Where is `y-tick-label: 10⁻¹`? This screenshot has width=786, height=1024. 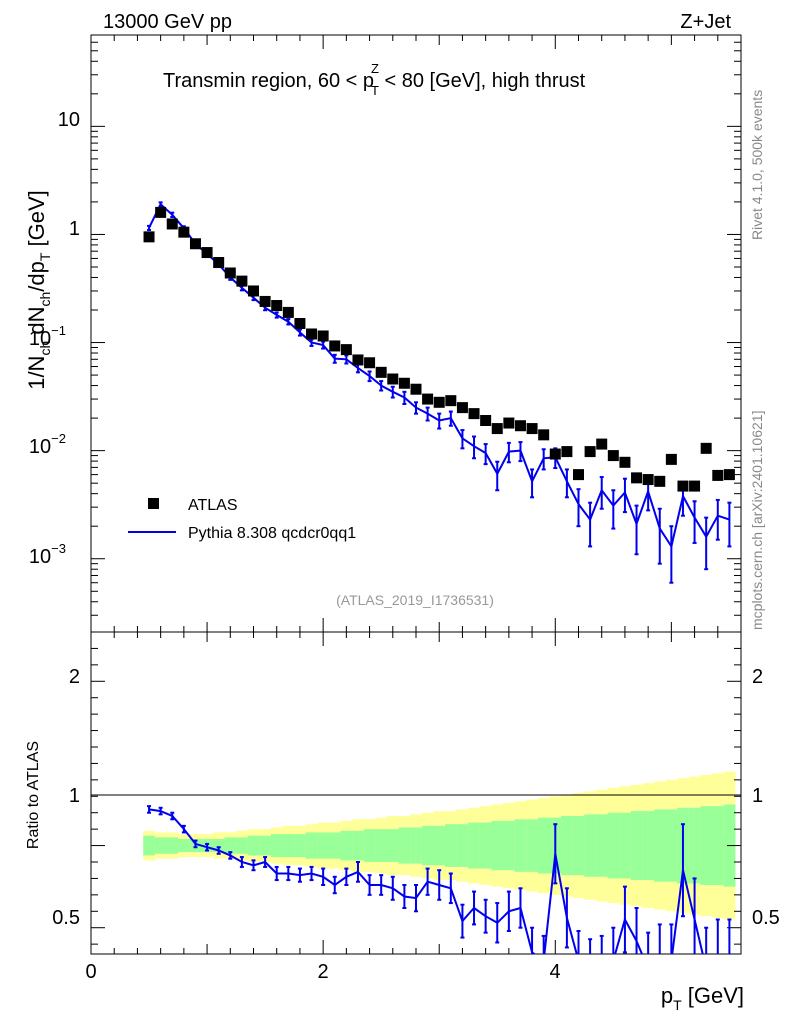
y-tick-label: 10⁻¹ is located at coordinates (47, 336).